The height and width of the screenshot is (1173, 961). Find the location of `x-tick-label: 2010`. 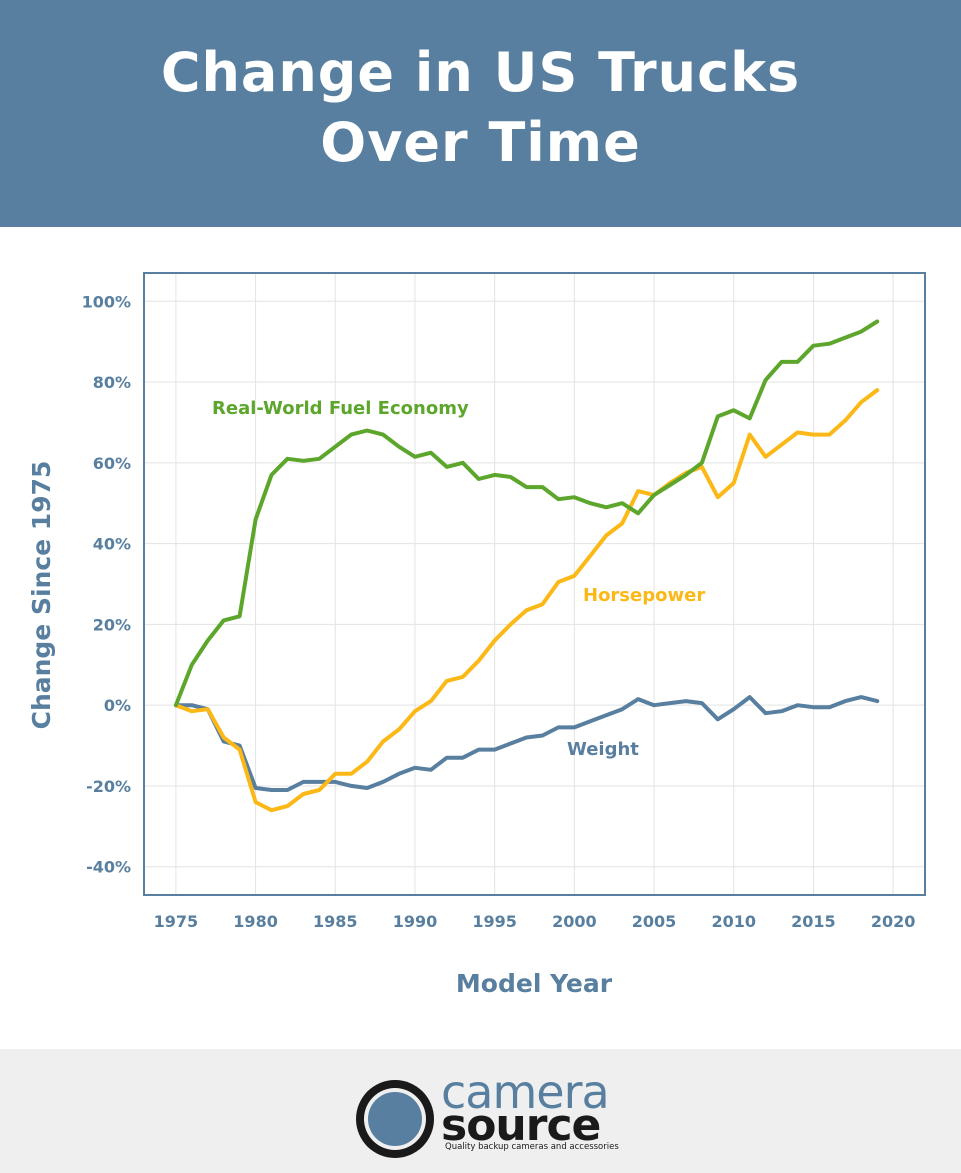

x-tick-label: 2010 is located at coordinates (733, 921).